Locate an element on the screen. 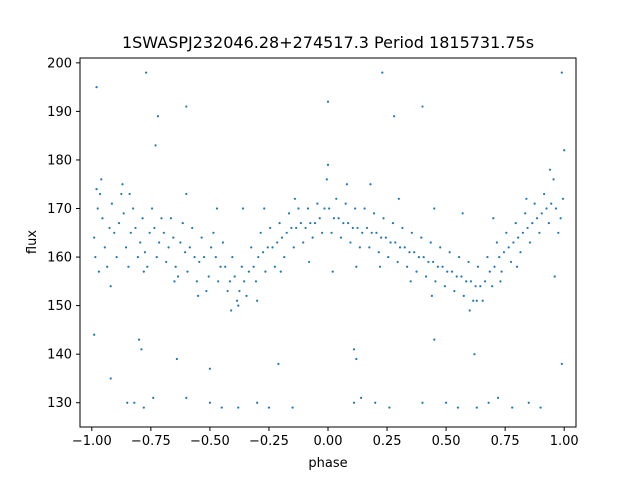 Image resolution: width=640 pixels, height=480 pixels. y-axis: 130 140 150 160 170 180 190 200 is located at coordinates (63, 233).